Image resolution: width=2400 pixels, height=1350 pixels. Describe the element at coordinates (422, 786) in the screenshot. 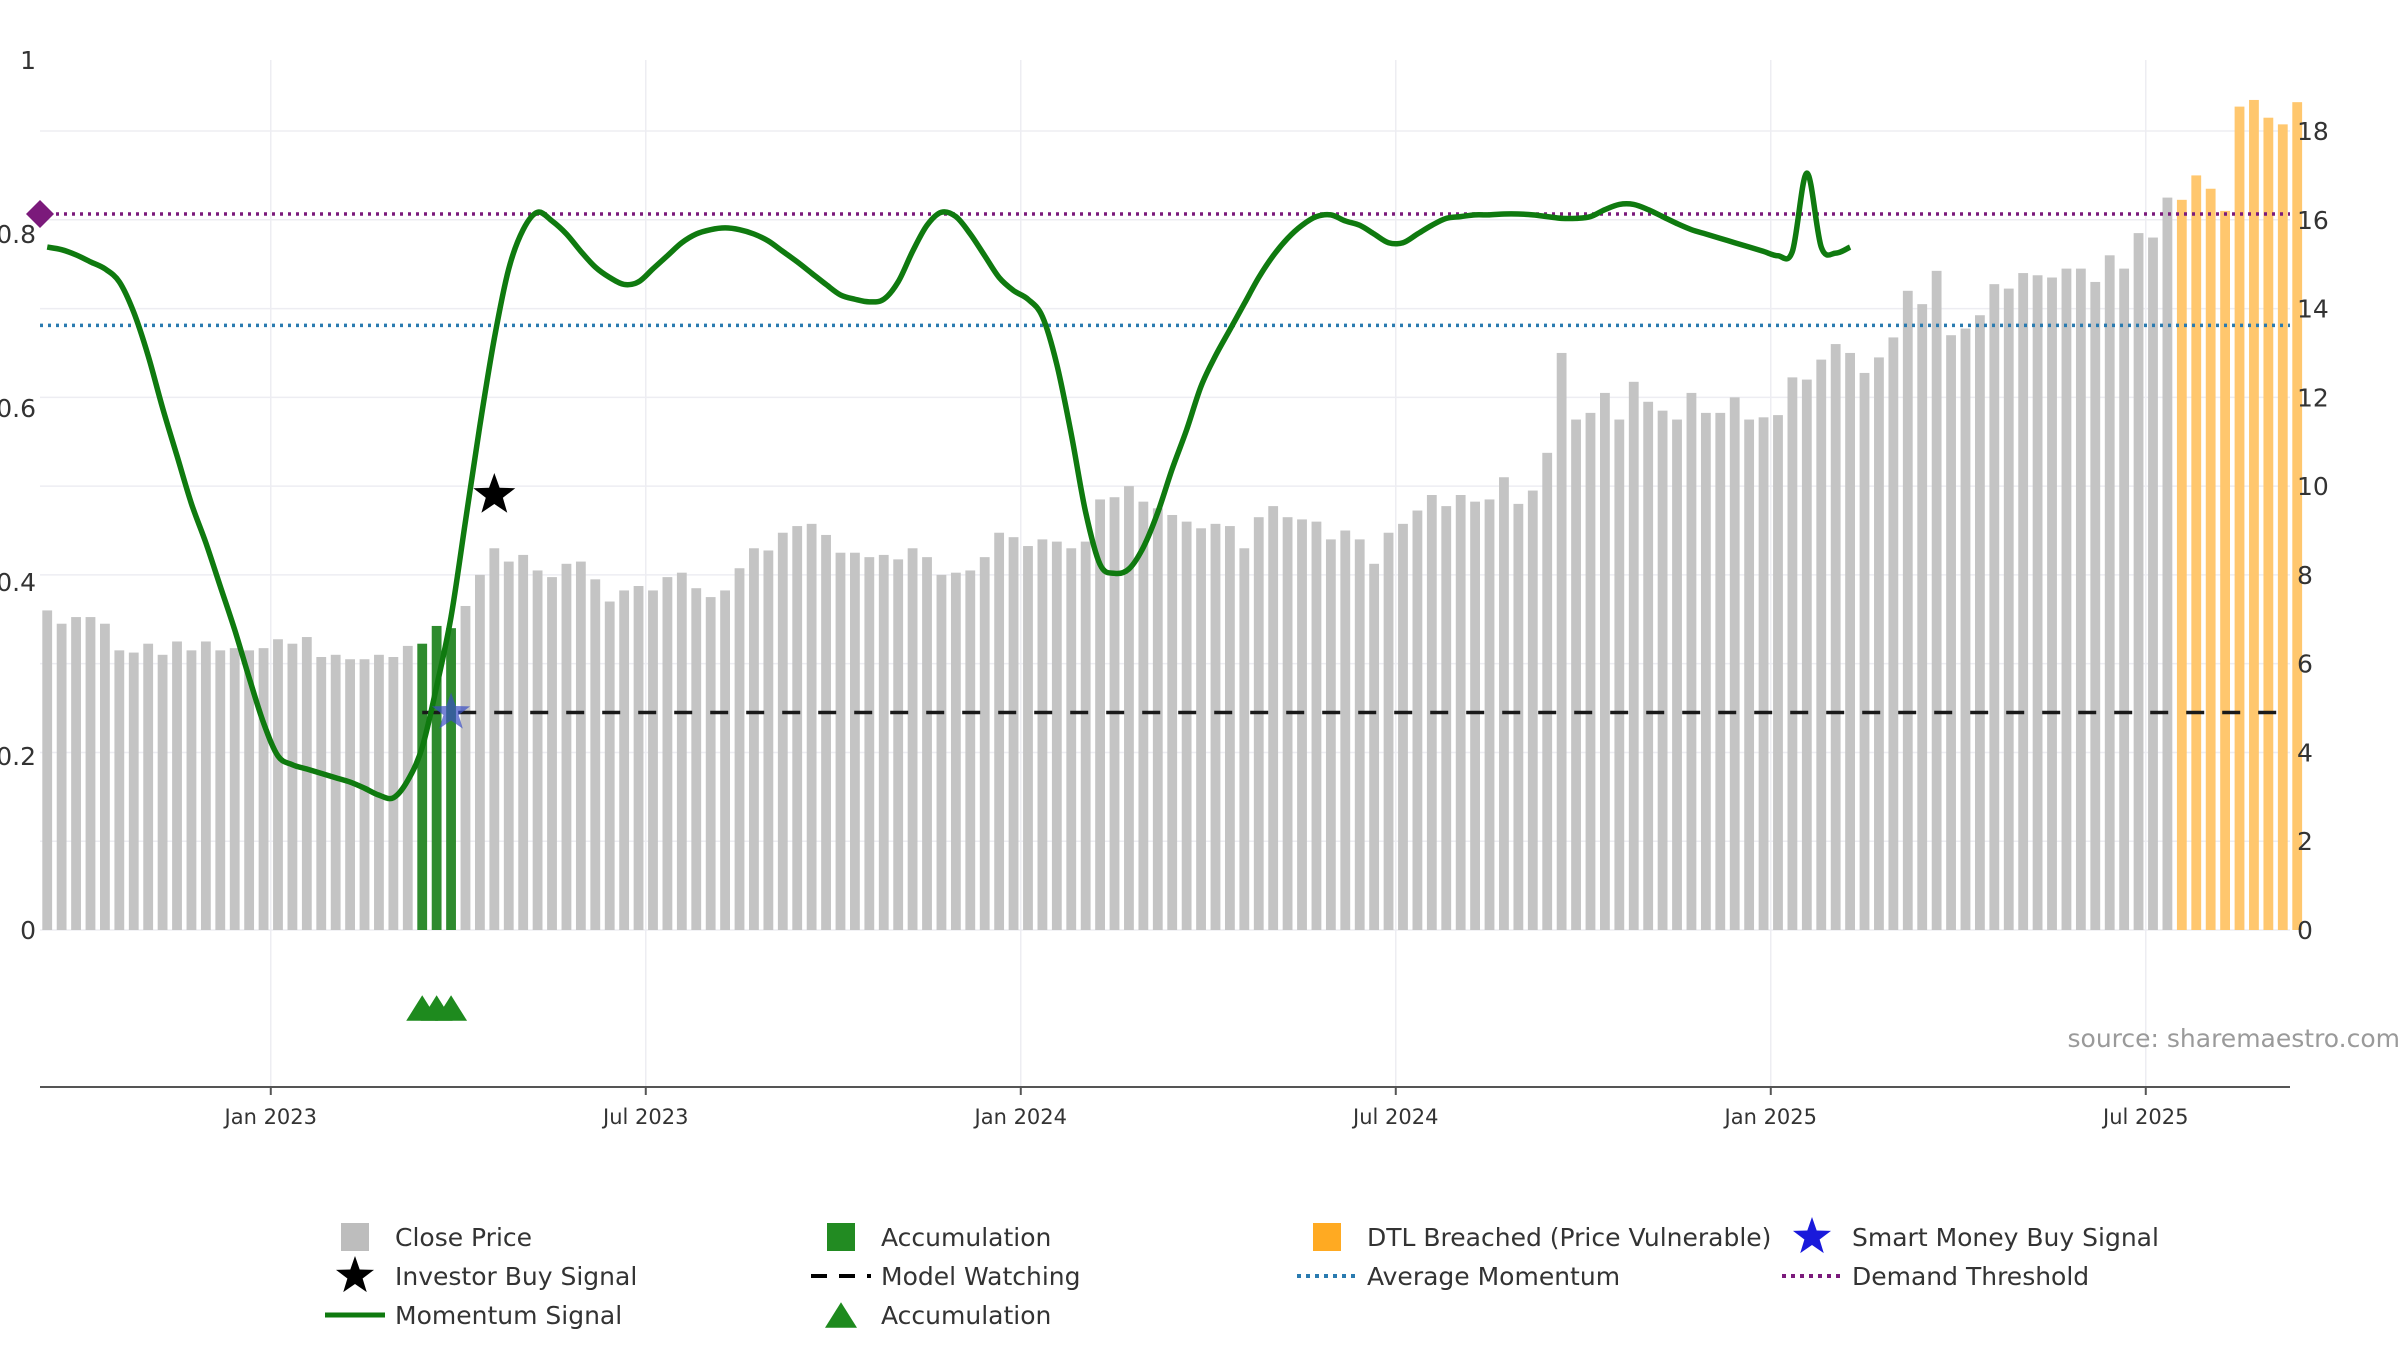

I see `accumulation-bar` at that location.